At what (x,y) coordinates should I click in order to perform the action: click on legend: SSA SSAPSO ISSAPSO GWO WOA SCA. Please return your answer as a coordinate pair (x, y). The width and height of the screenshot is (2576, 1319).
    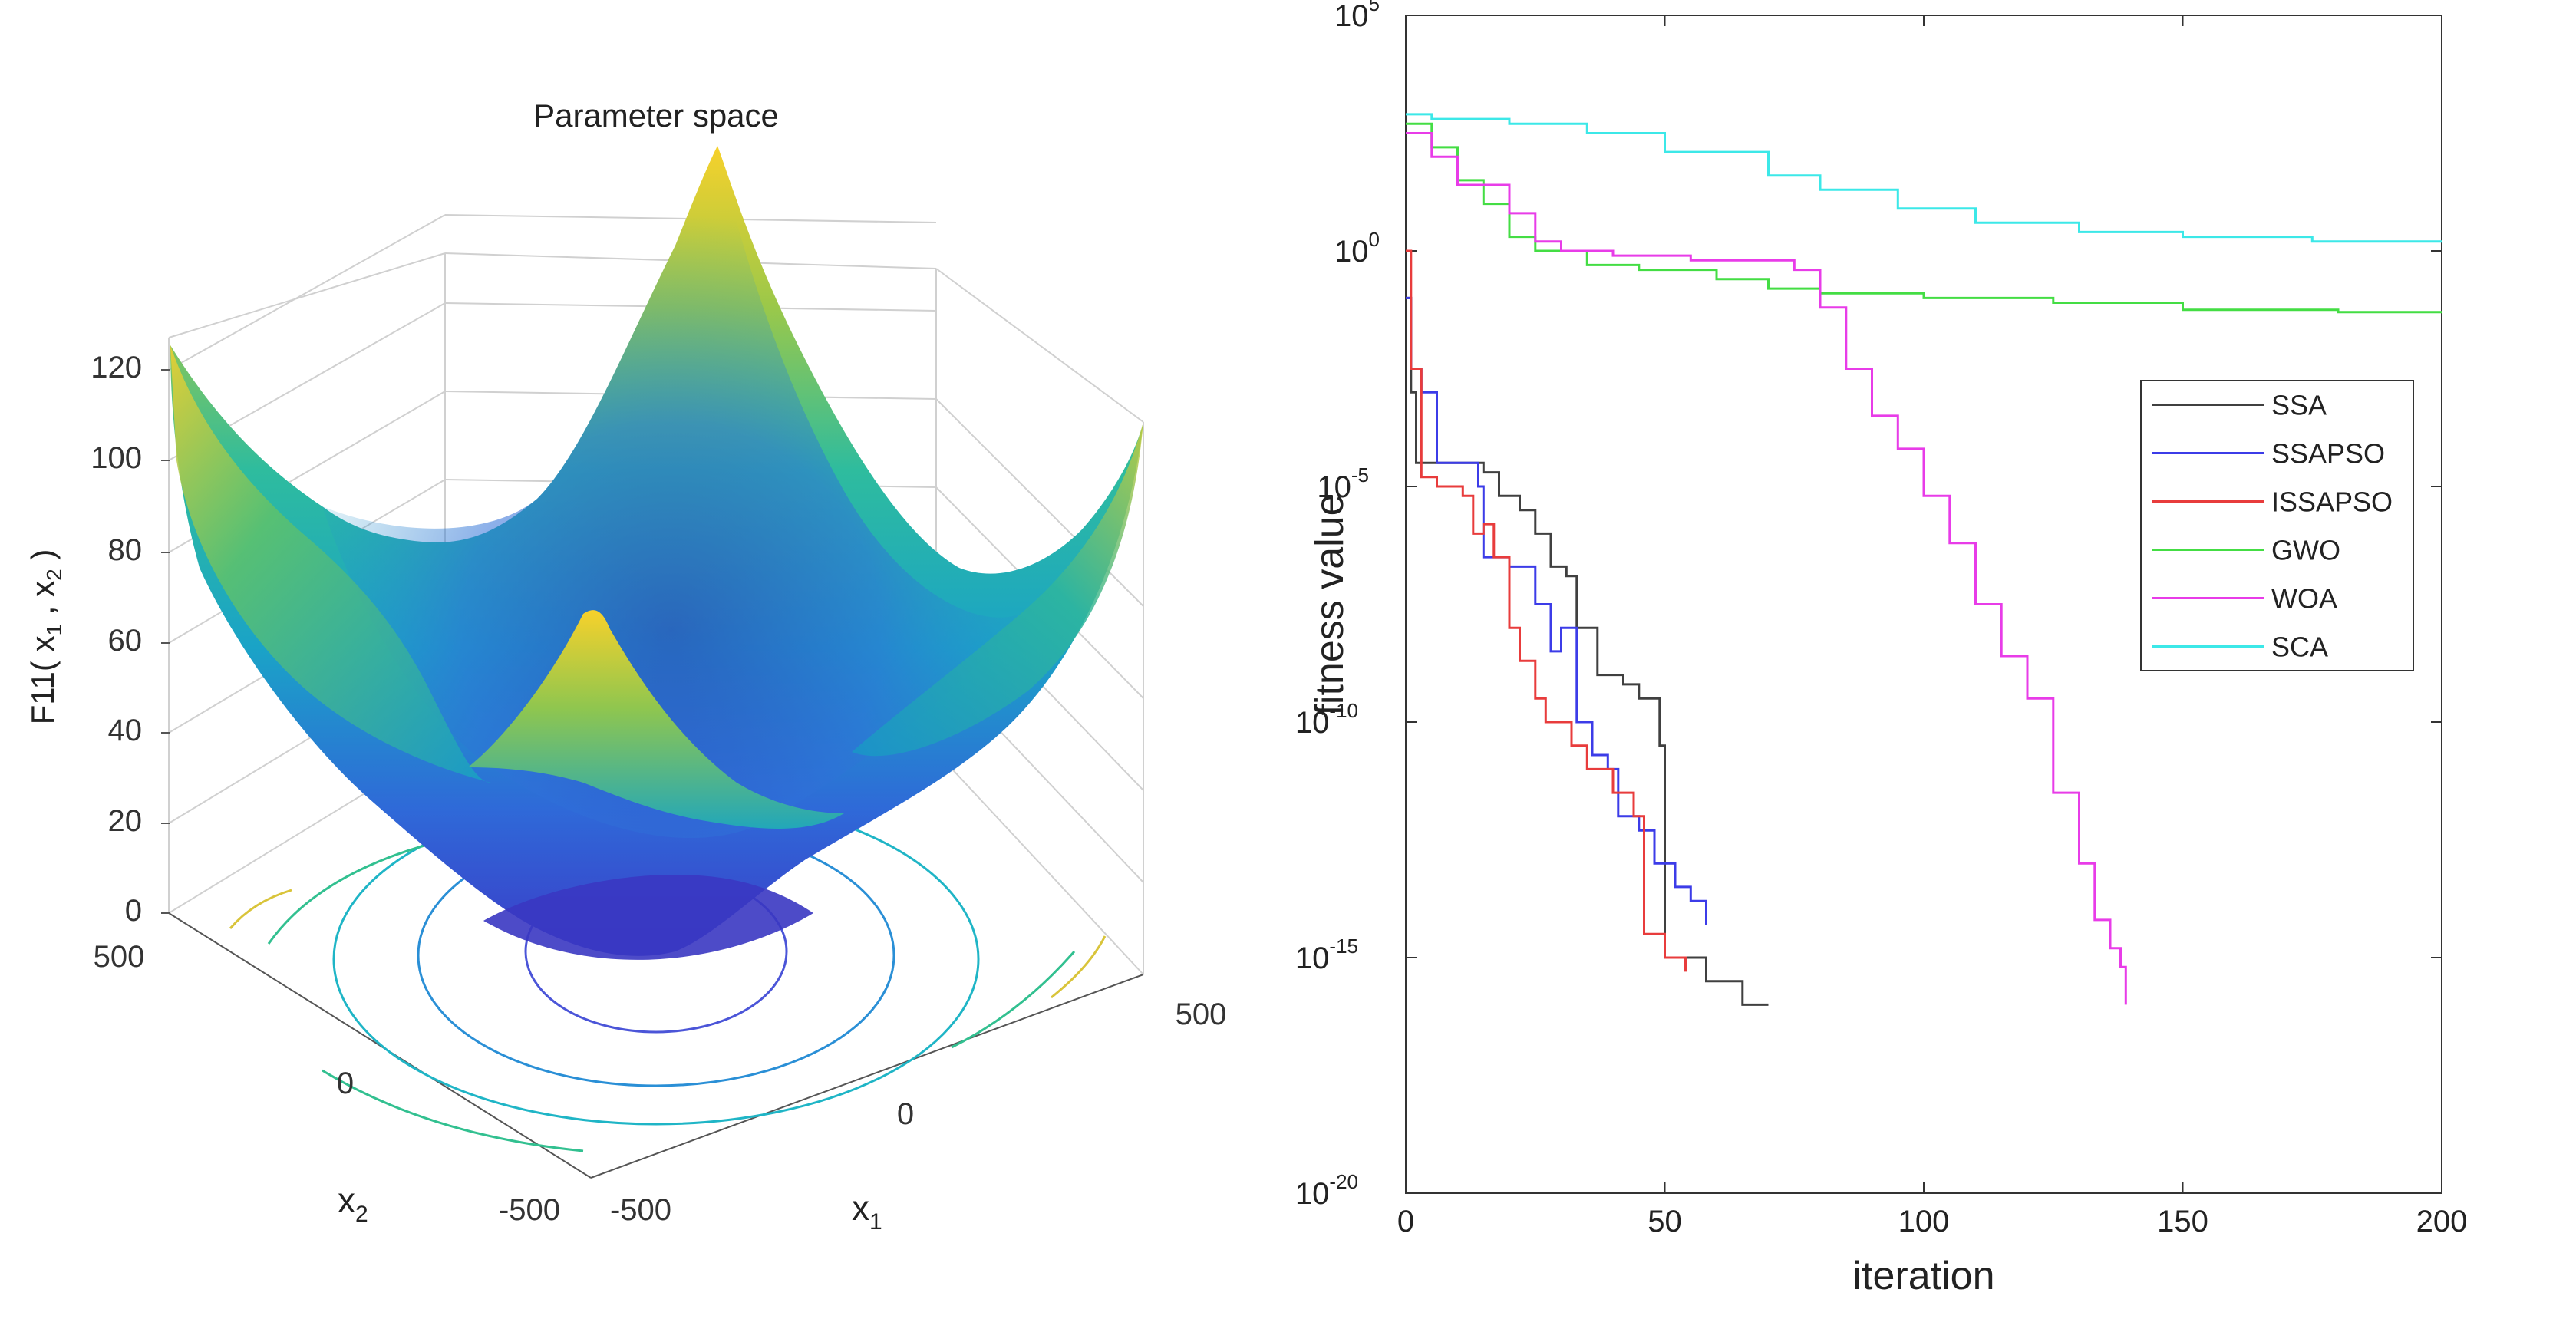
    Looking at the image, I should click on (2277, 526).